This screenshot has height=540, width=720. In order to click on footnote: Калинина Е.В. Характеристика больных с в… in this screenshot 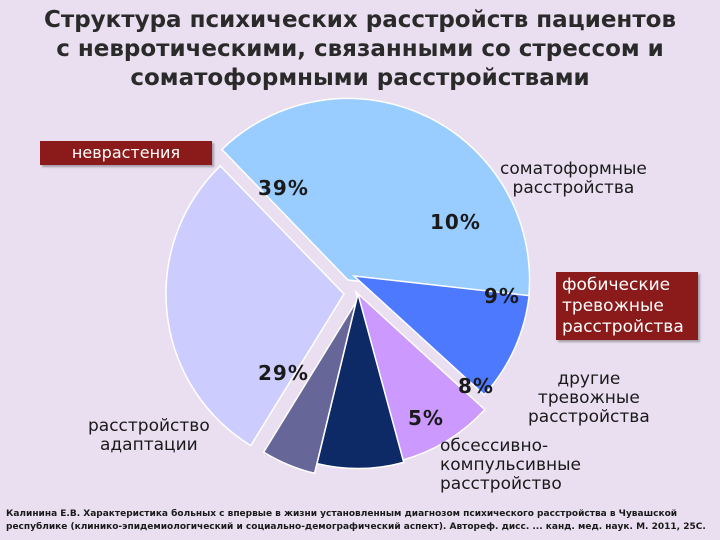, I will do `click(356, 520)`.